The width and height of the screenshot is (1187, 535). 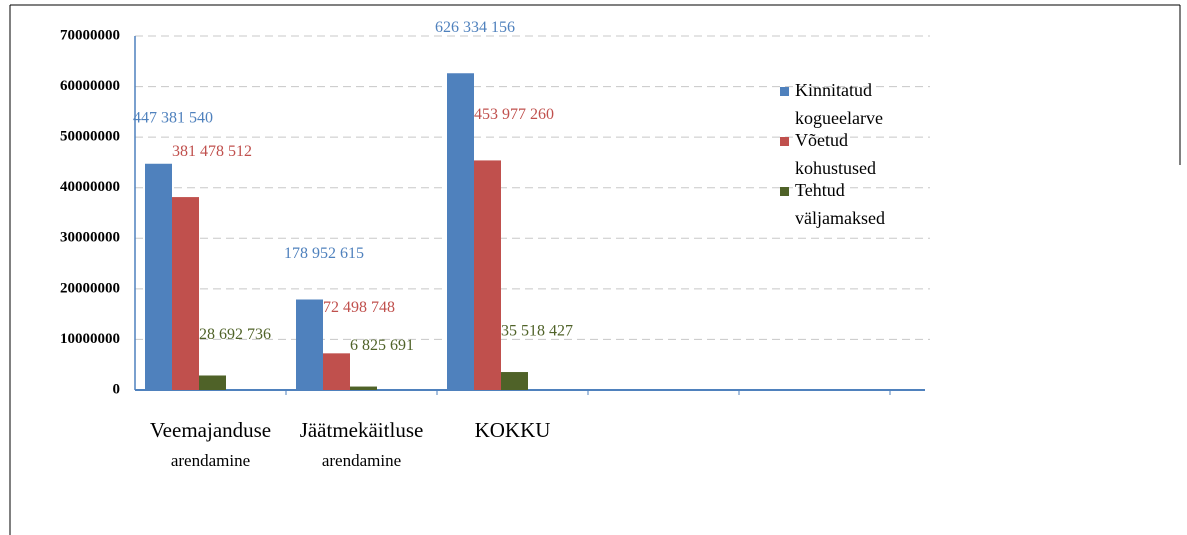 I want to click on y-tick-label: 30000000, so click(x=90, y=238).